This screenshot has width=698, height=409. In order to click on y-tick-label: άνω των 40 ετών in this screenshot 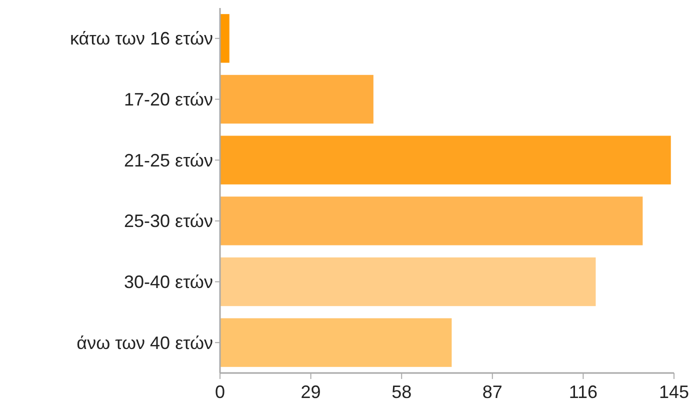, I will do `click(144, 342)`.